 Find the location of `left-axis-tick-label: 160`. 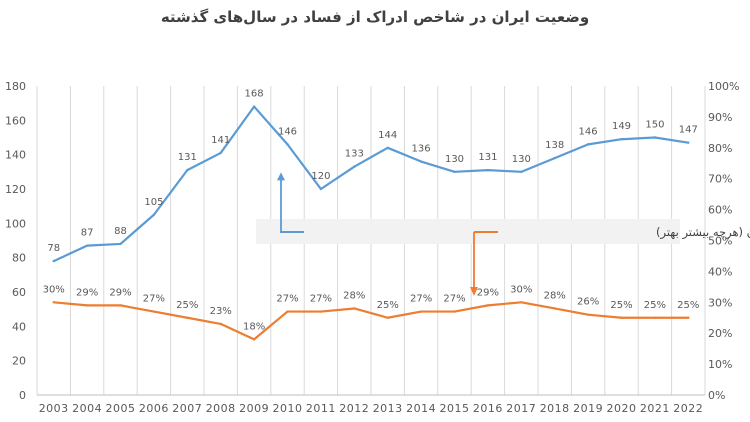

left-axis-tick-label: 160 is located at coordinates (15, 120).